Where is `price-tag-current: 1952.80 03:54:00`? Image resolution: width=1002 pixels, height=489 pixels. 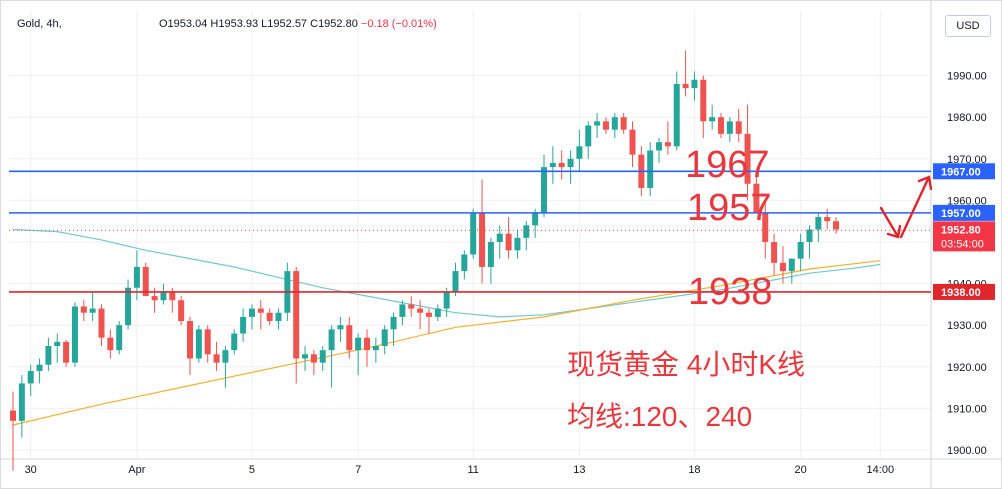 price-tag-current: 1952.80 03:54:00 is located at coordinates (964, 236).